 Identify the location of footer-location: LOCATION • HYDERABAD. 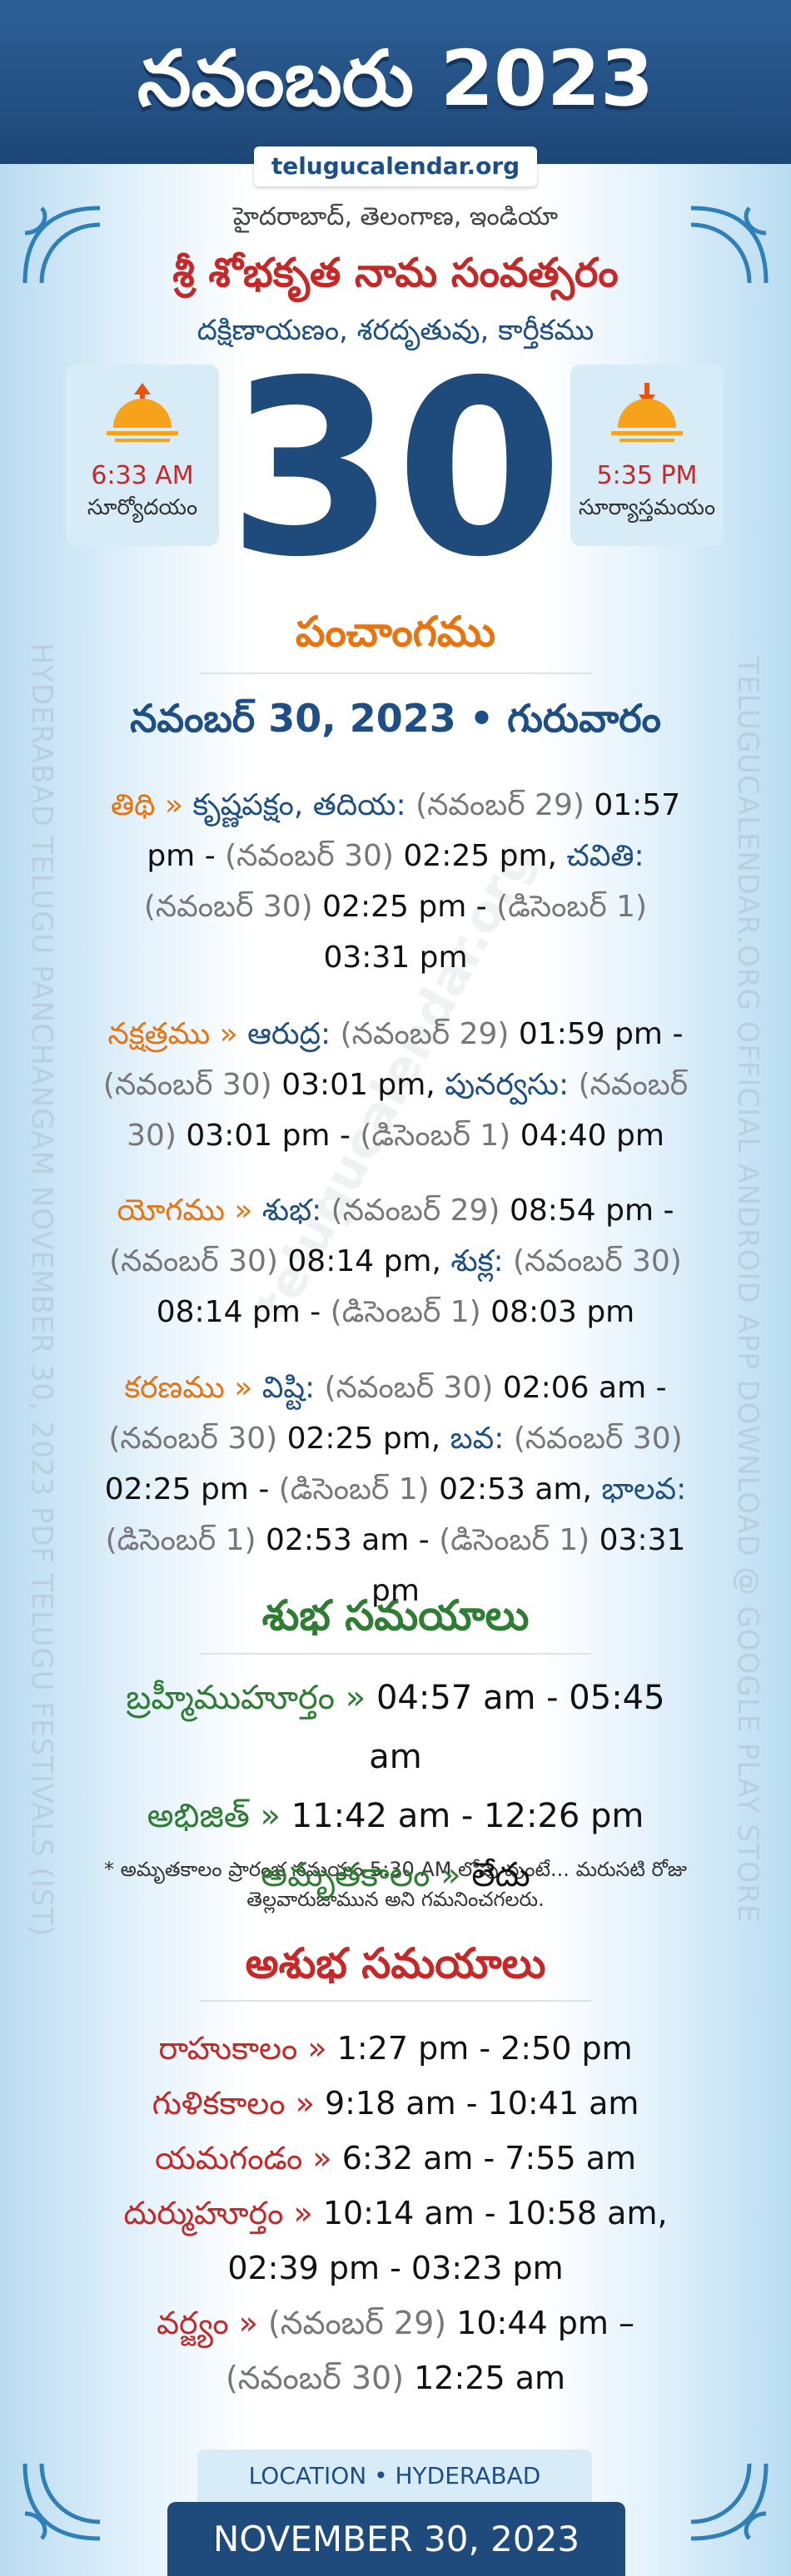
(394, 2475).